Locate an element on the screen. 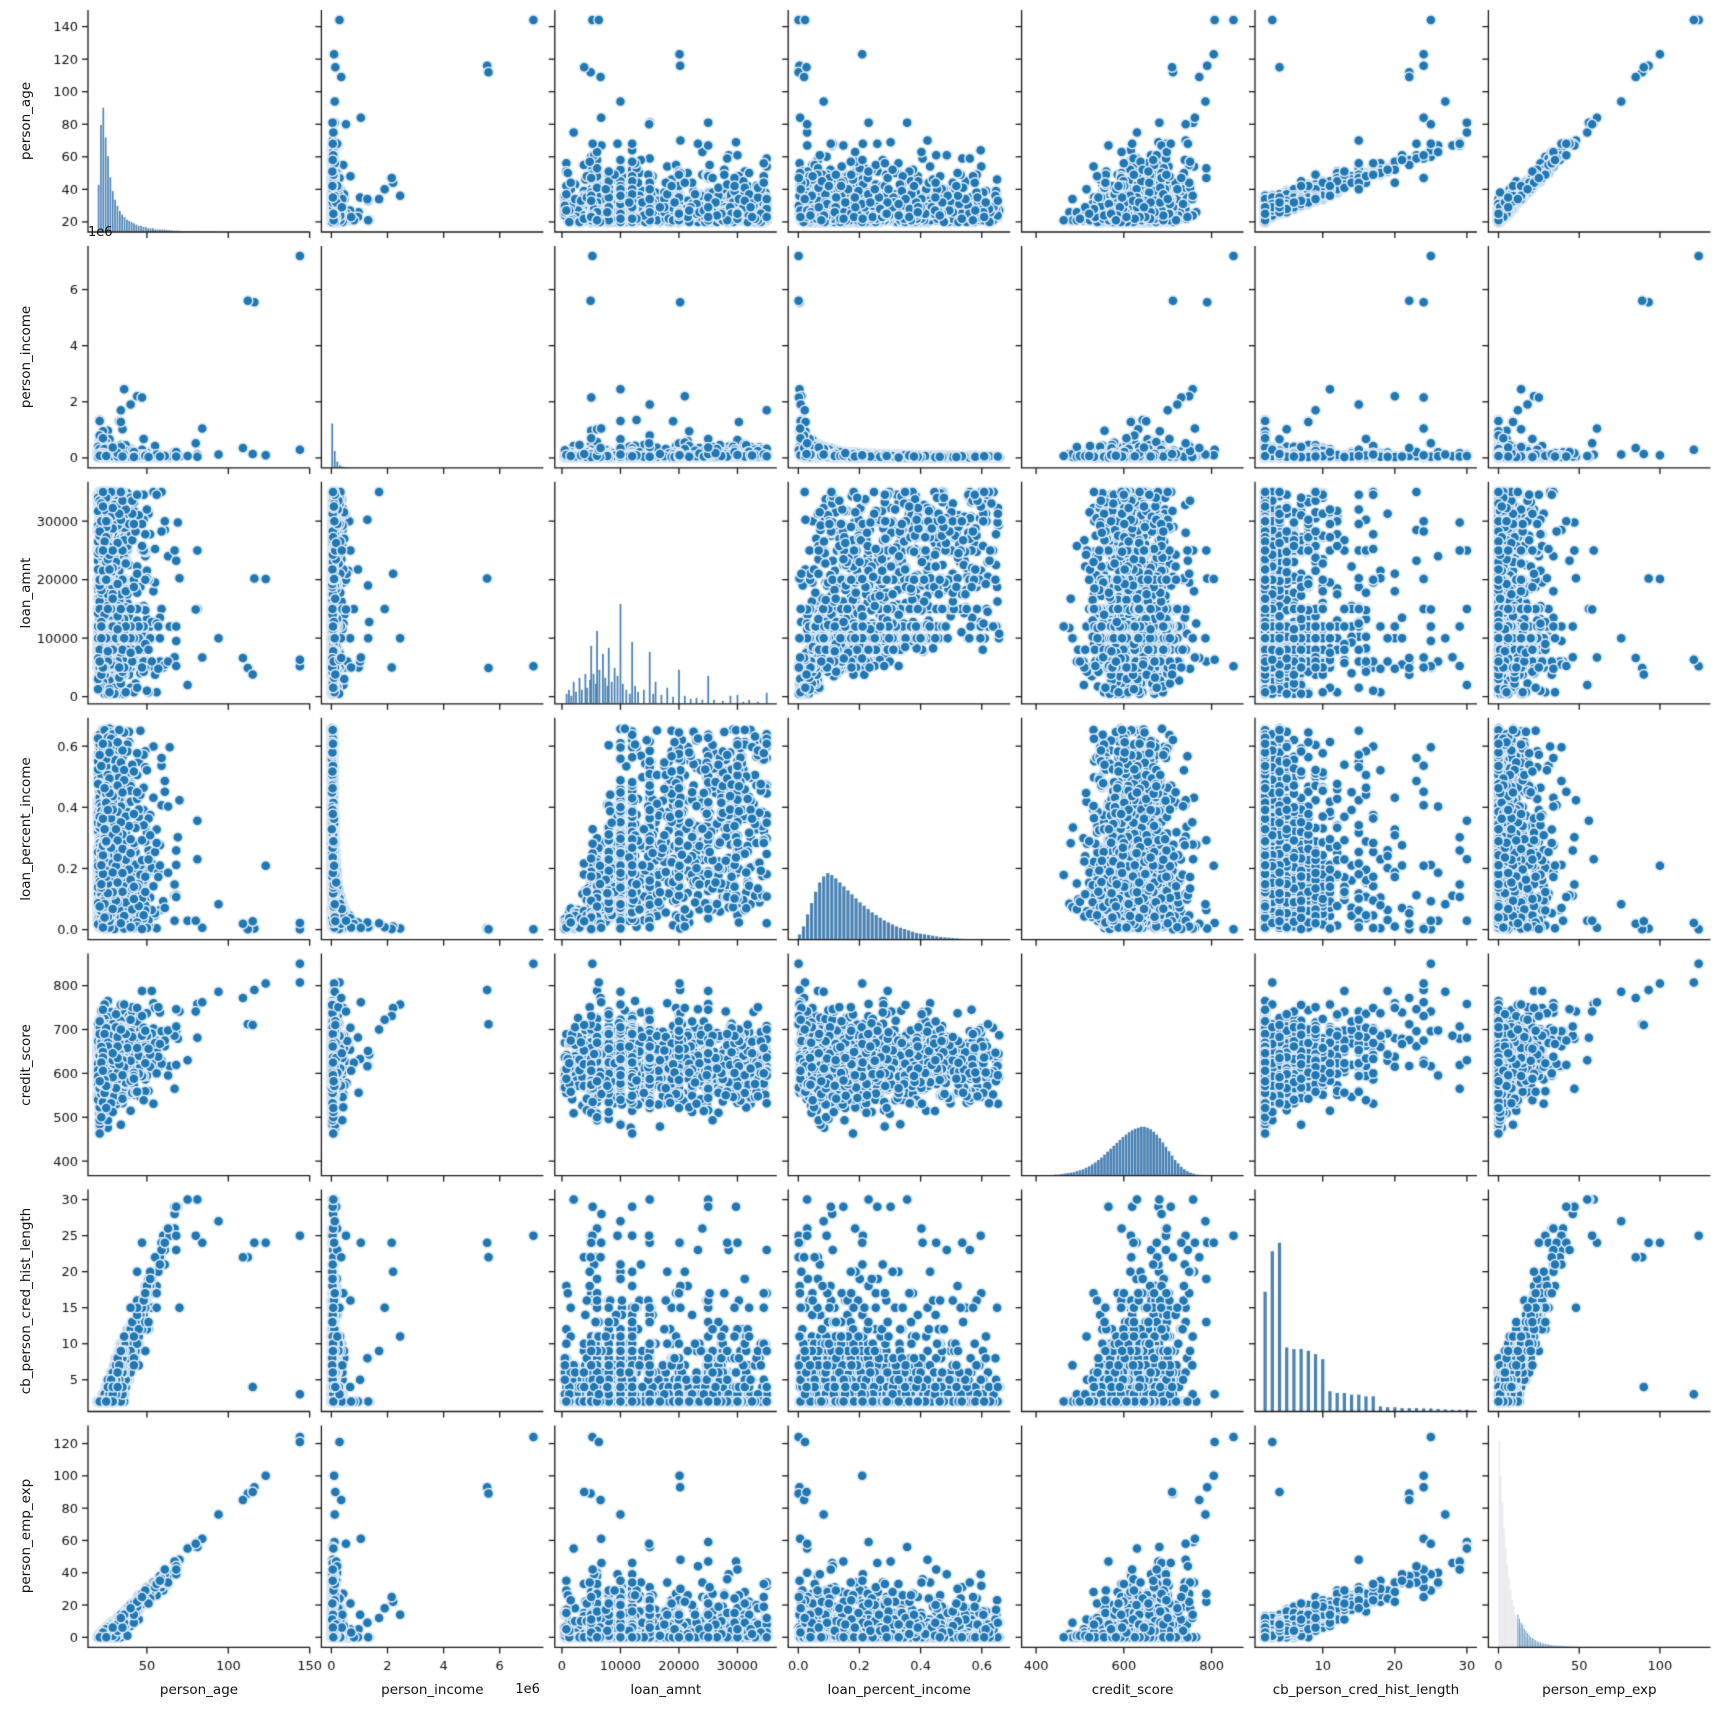  x-axis-label-person_income: person_income is located at coordinates (432, 1690).